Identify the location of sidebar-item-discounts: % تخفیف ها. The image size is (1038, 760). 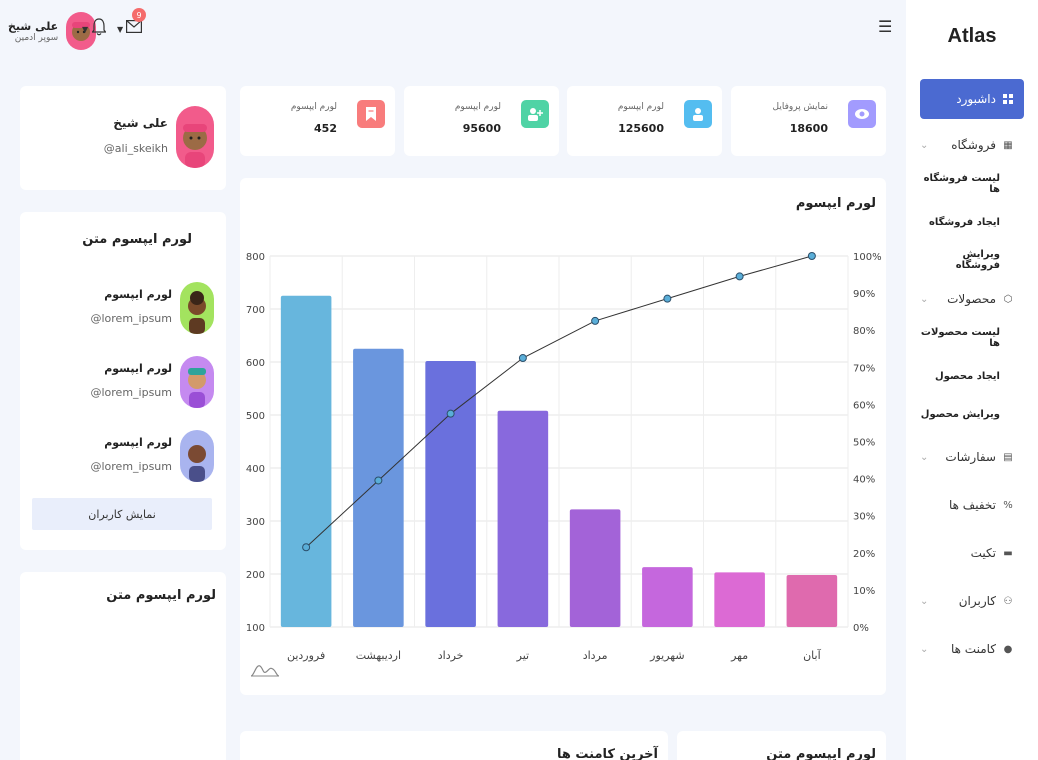
(972, 505).